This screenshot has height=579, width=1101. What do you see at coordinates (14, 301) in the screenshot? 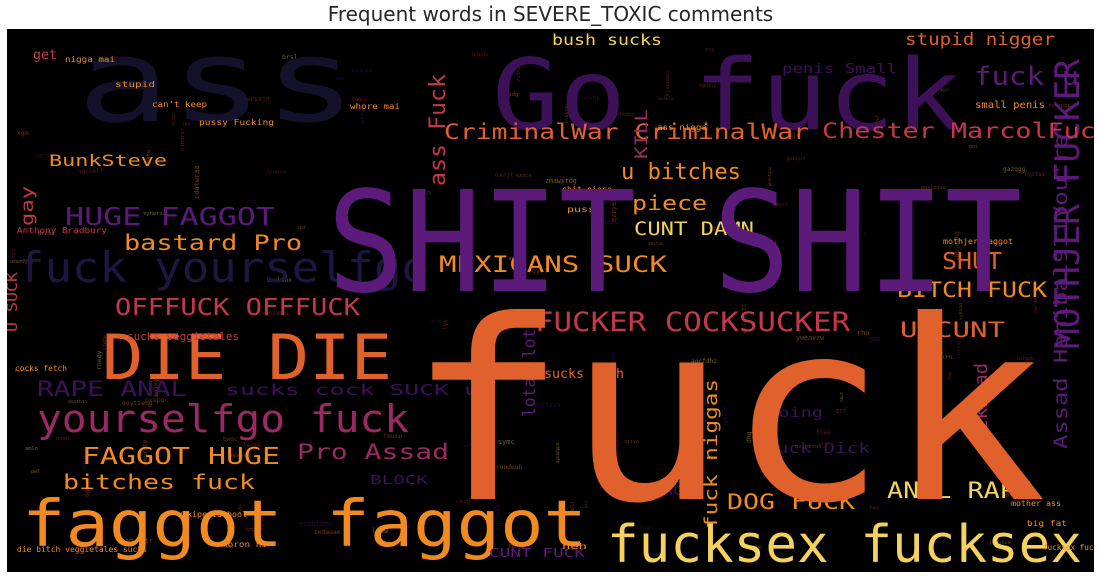
I see `cloud-word-u-suck: U SUCK` at bounding box center [14, 301].